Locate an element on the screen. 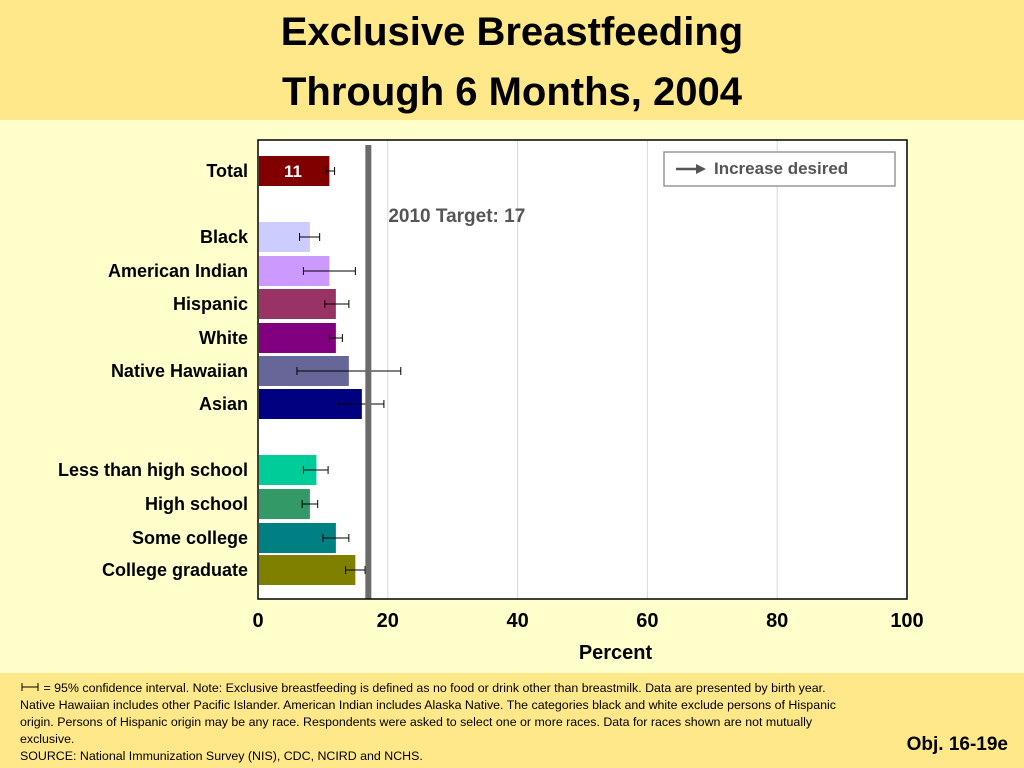  slide-title-line1: Exclusive Breastfeeding is located at coordinates (512, 32).